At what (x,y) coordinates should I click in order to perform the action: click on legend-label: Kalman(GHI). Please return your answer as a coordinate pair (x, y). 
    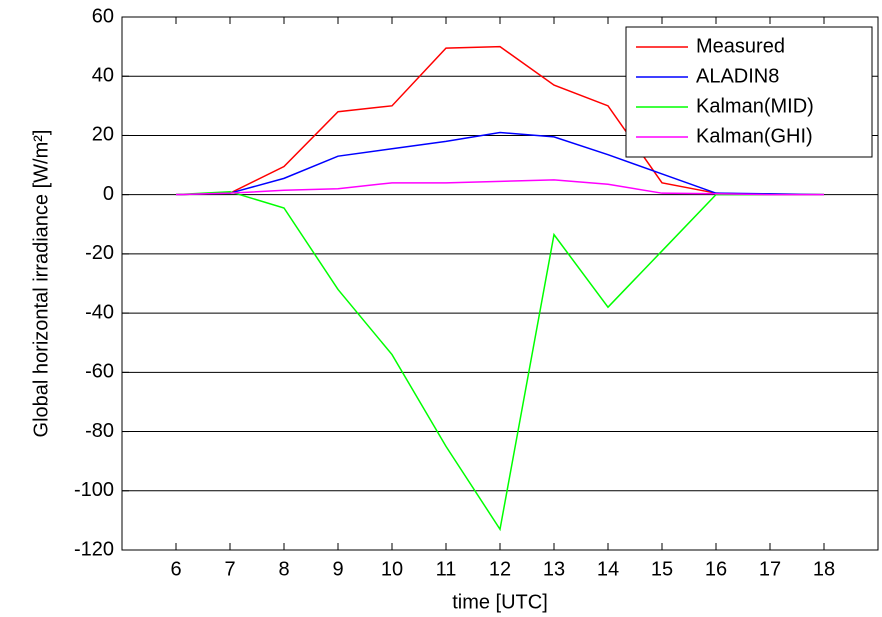
    Looking at the image, I should click on (754, 136).